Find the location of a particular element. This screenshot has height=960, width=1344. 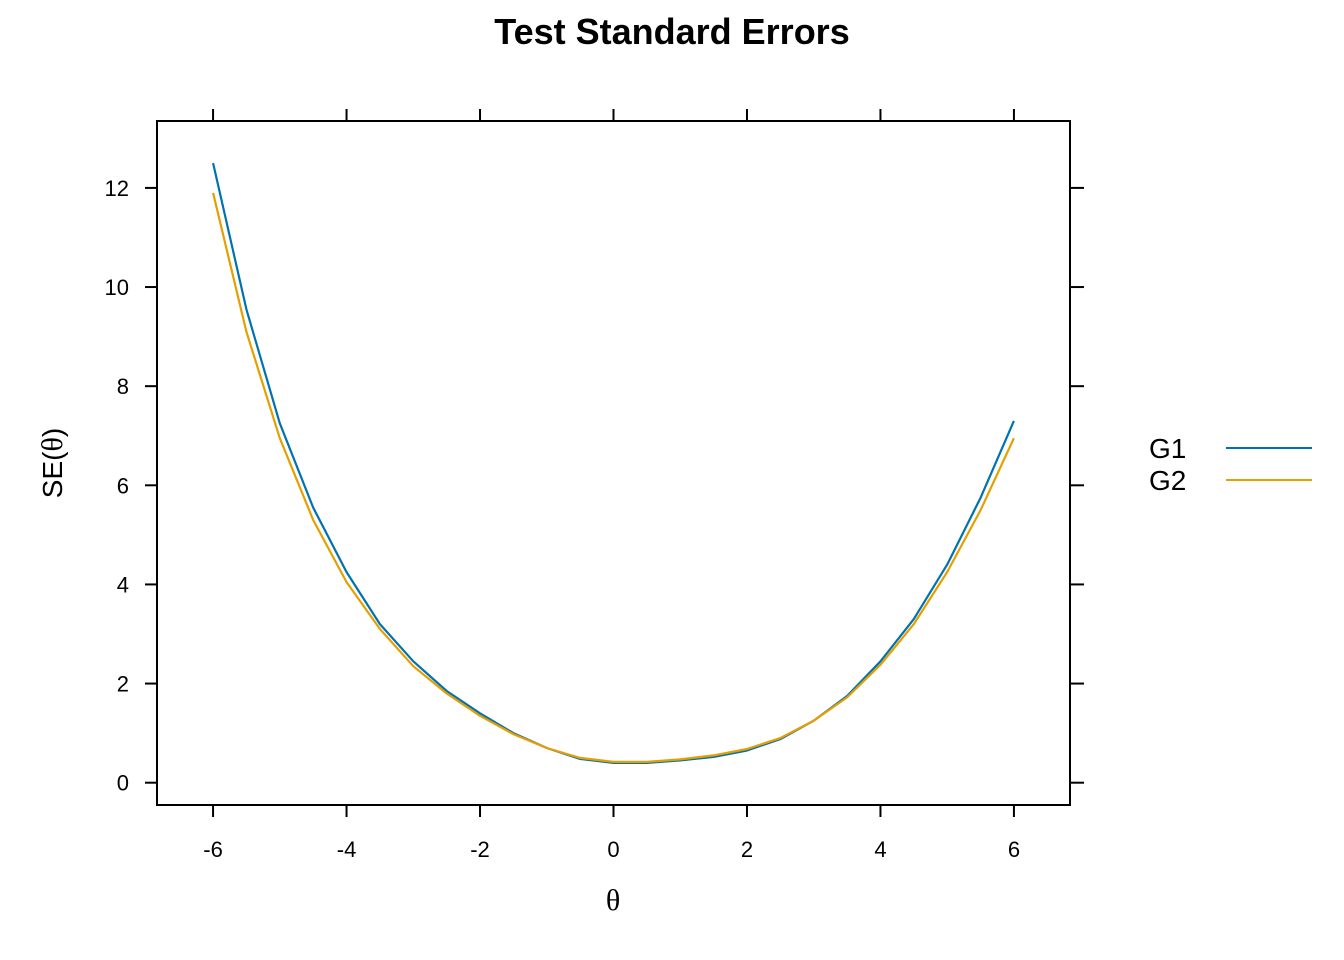

legend-label-g1: G1 is located at coordinates (1167, 448).